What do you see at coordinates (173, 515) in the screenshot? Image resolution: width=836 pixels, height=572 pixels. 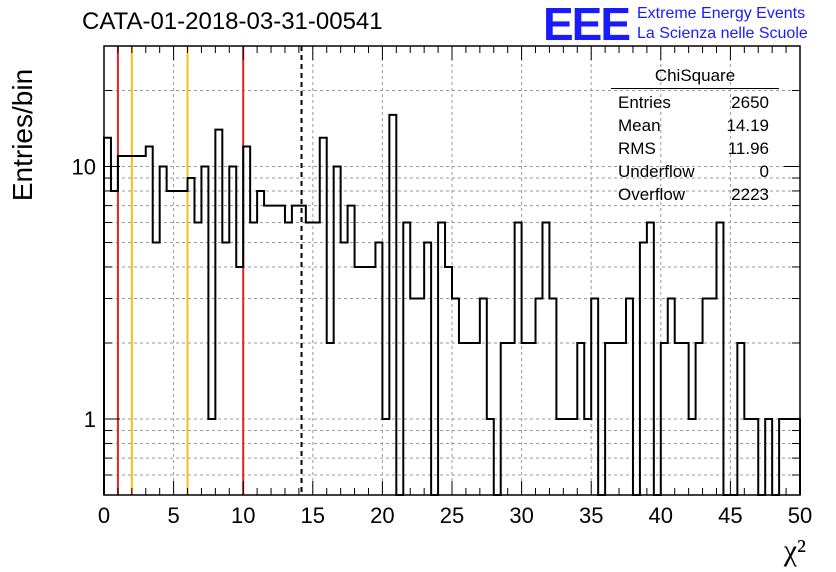 I see `x-tick-label: 5` at bounding box center [173, 515].